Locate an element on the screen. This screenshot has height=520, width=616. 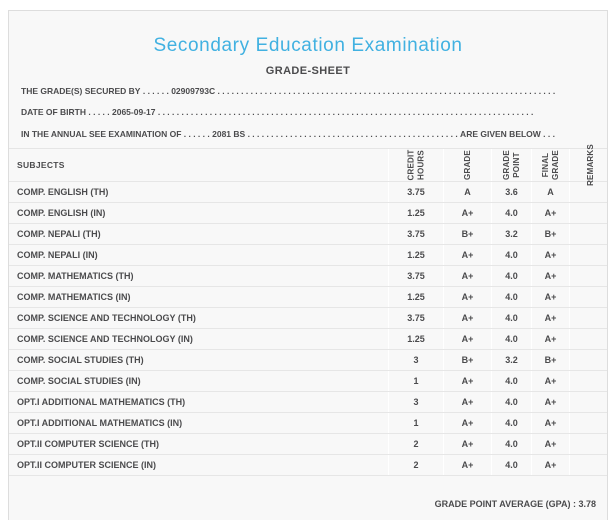
date-of-birth-label: DATE OF BIRTH is located at coordinates (54, 112).